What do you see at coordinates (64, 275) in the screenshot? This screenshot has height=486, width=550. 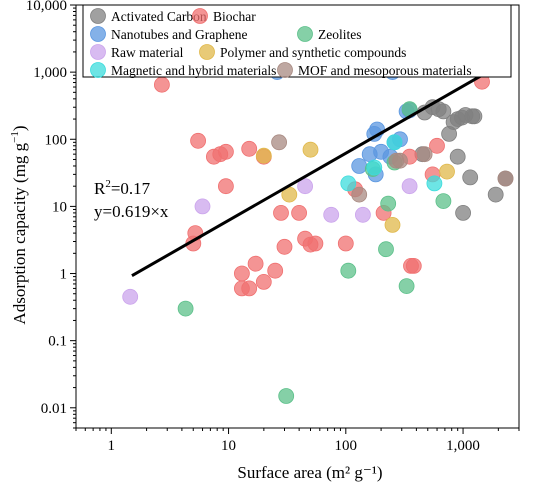 I see `y-tick-label: 1` at bounding box center [64, 275].